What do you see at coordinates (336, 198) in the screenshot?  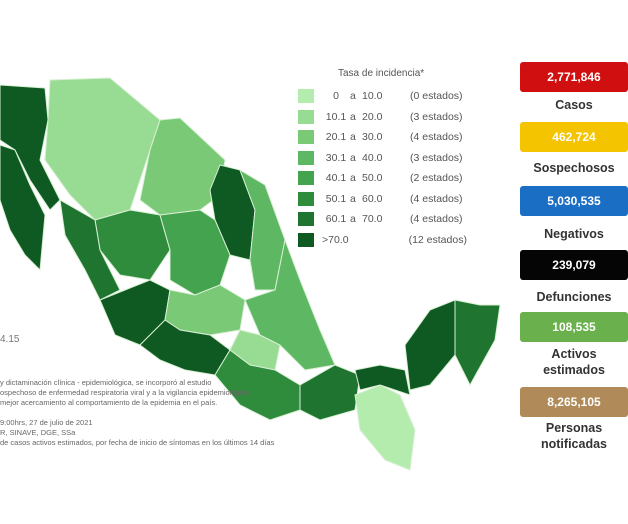 I see `legend-from: 50.1` at bounding box center [336, 198].